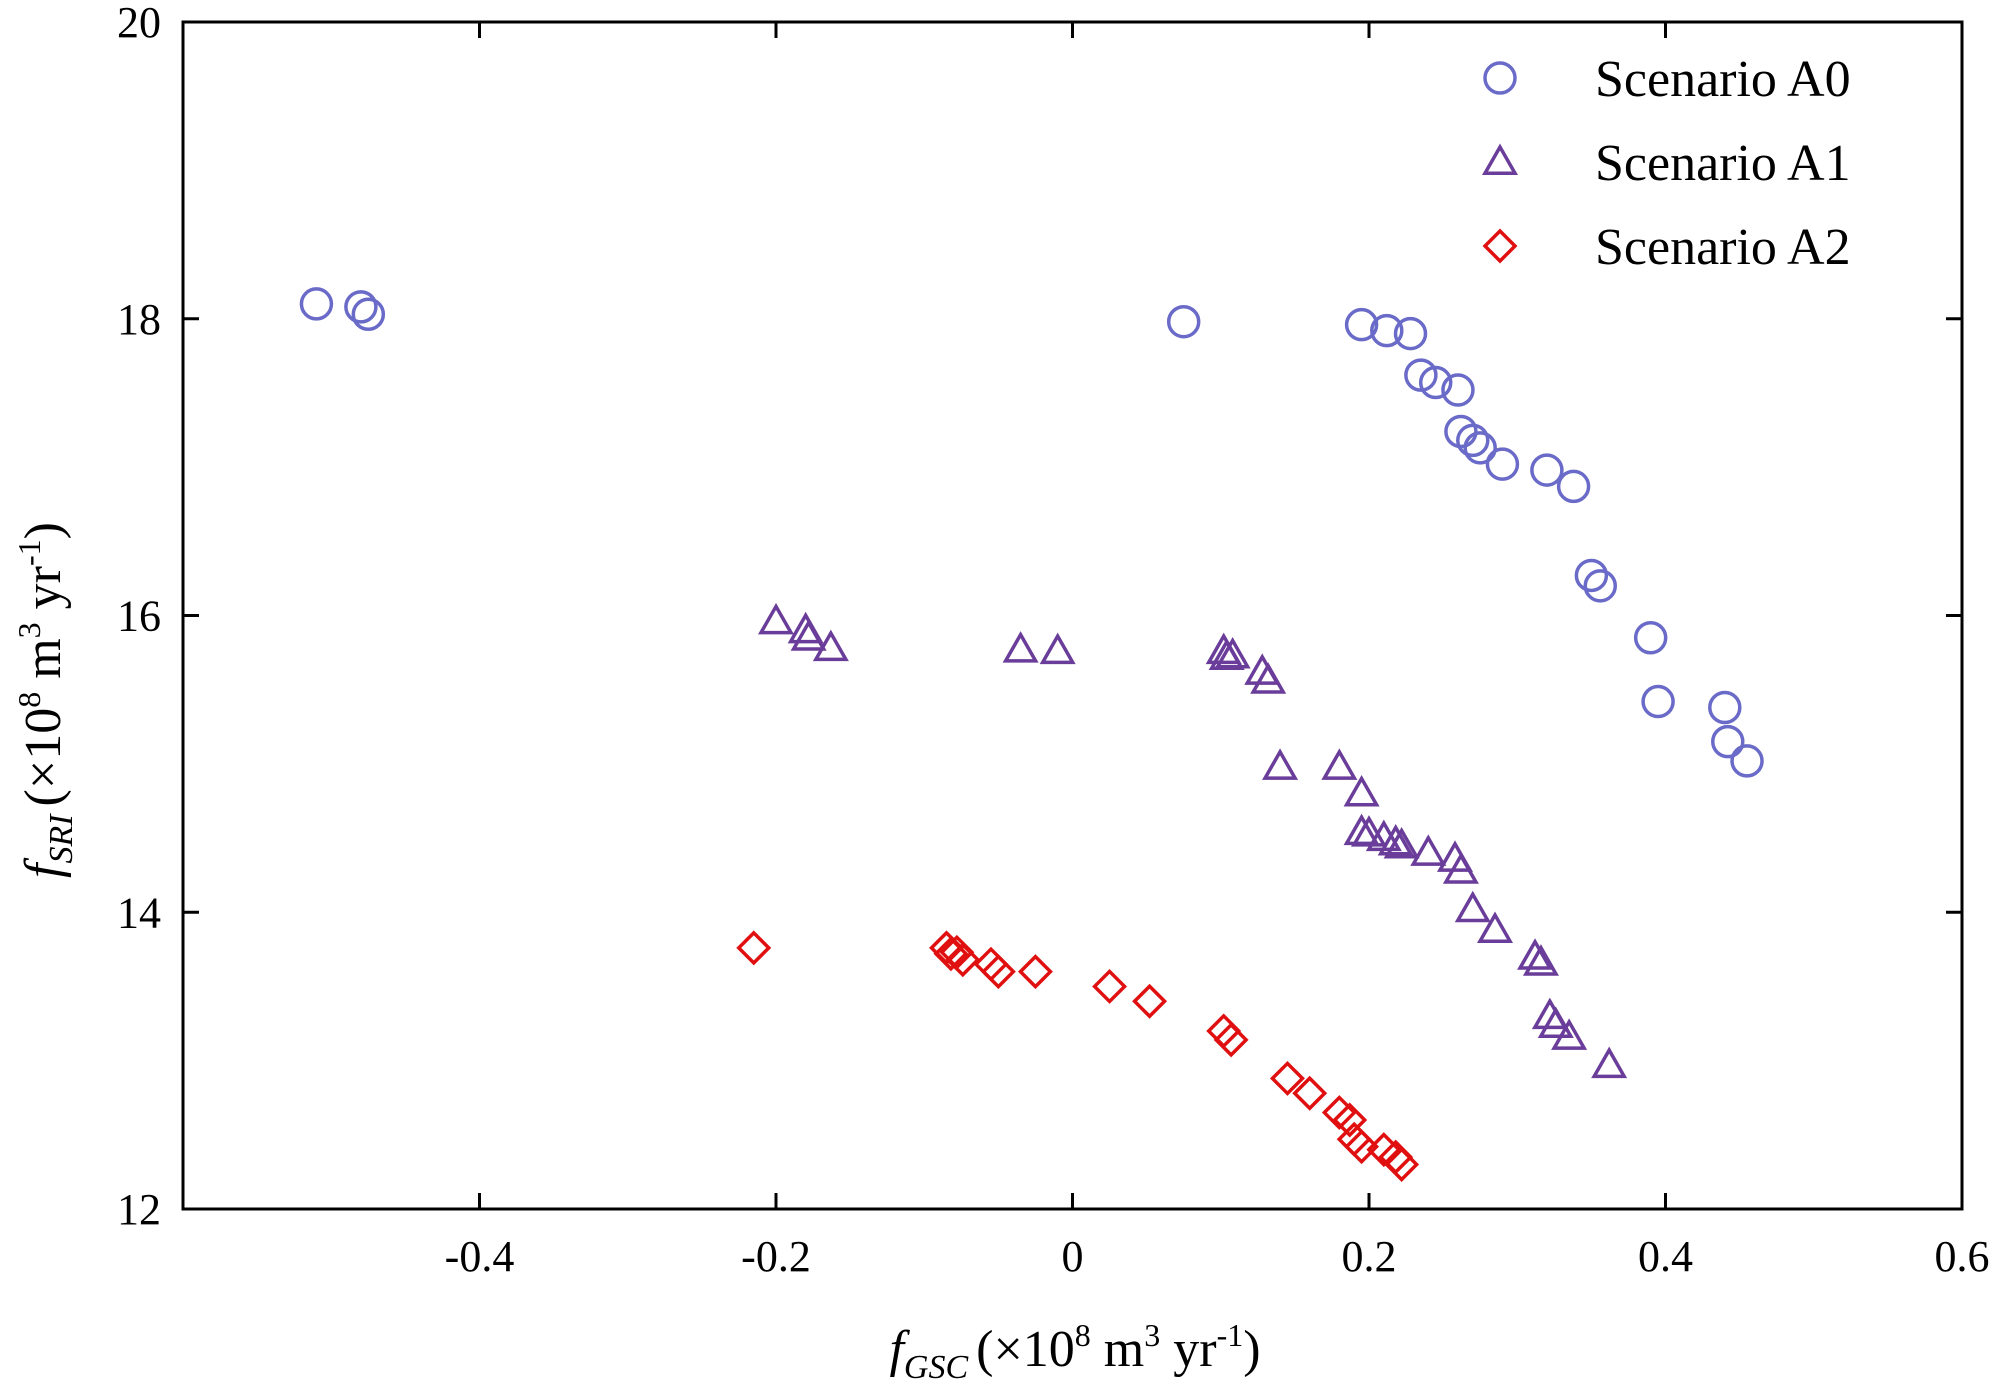 The image size is (1999, 1385). What do you see at coordinates (29, 630) in the screenshot?
I see `y-axis-unit-exp2: 3` at bounding box center [29, 630].